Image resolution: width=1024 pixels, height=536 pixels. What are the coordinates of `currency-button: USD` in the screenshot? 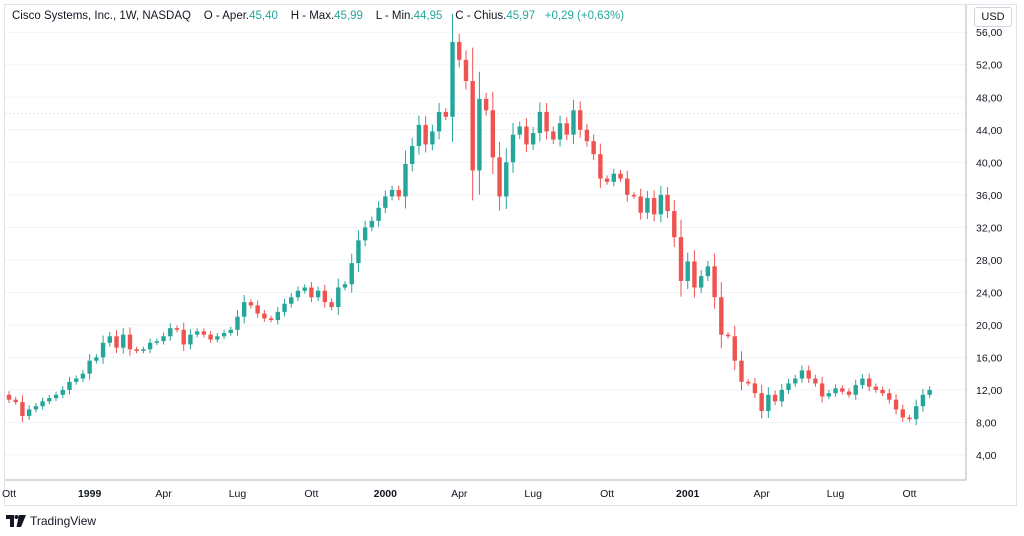 It's located at (993, 17).